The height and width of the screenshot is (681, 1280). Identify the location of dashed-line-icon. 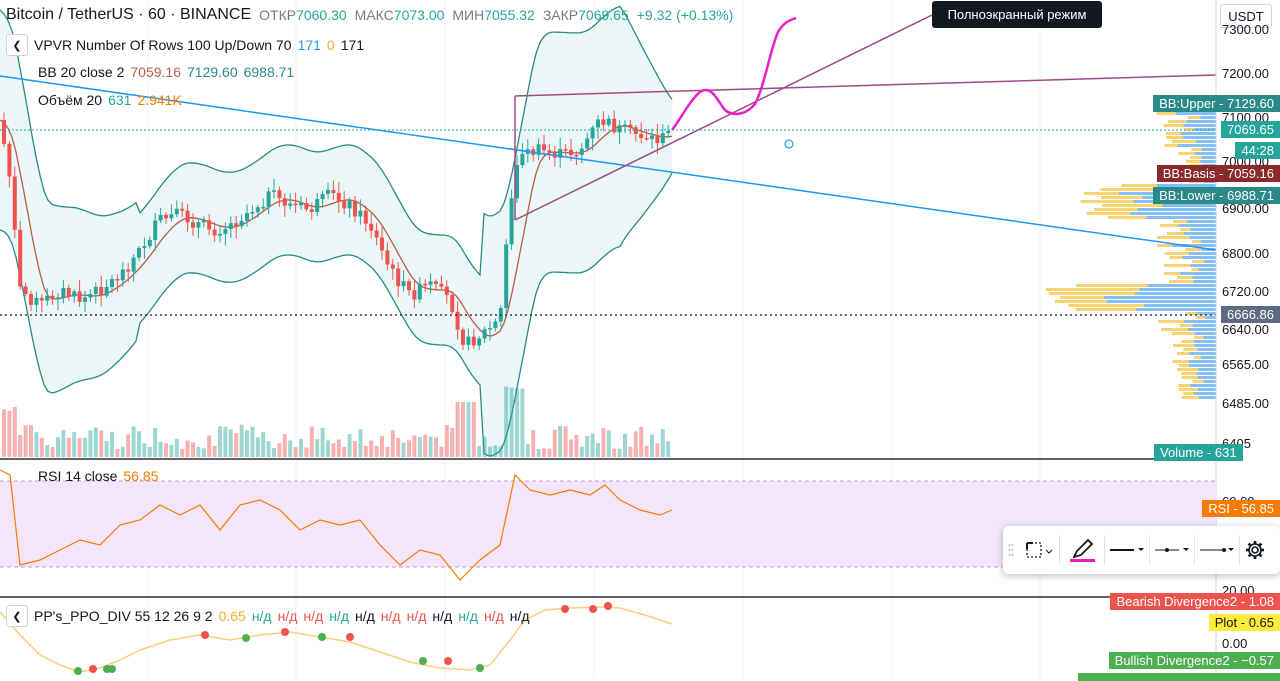
(1172, 550).